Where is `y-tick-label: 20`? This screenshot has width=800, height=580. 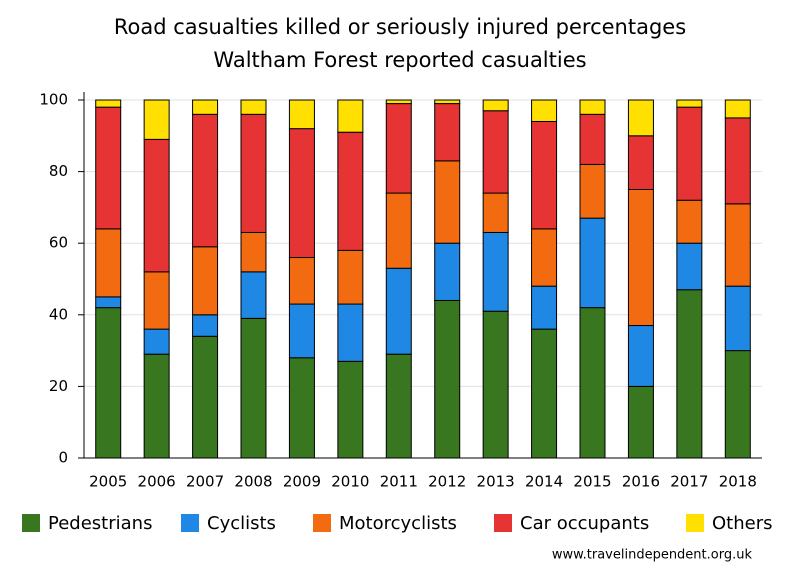
y-tick-label: 20 is located at coordinates (58, 386).